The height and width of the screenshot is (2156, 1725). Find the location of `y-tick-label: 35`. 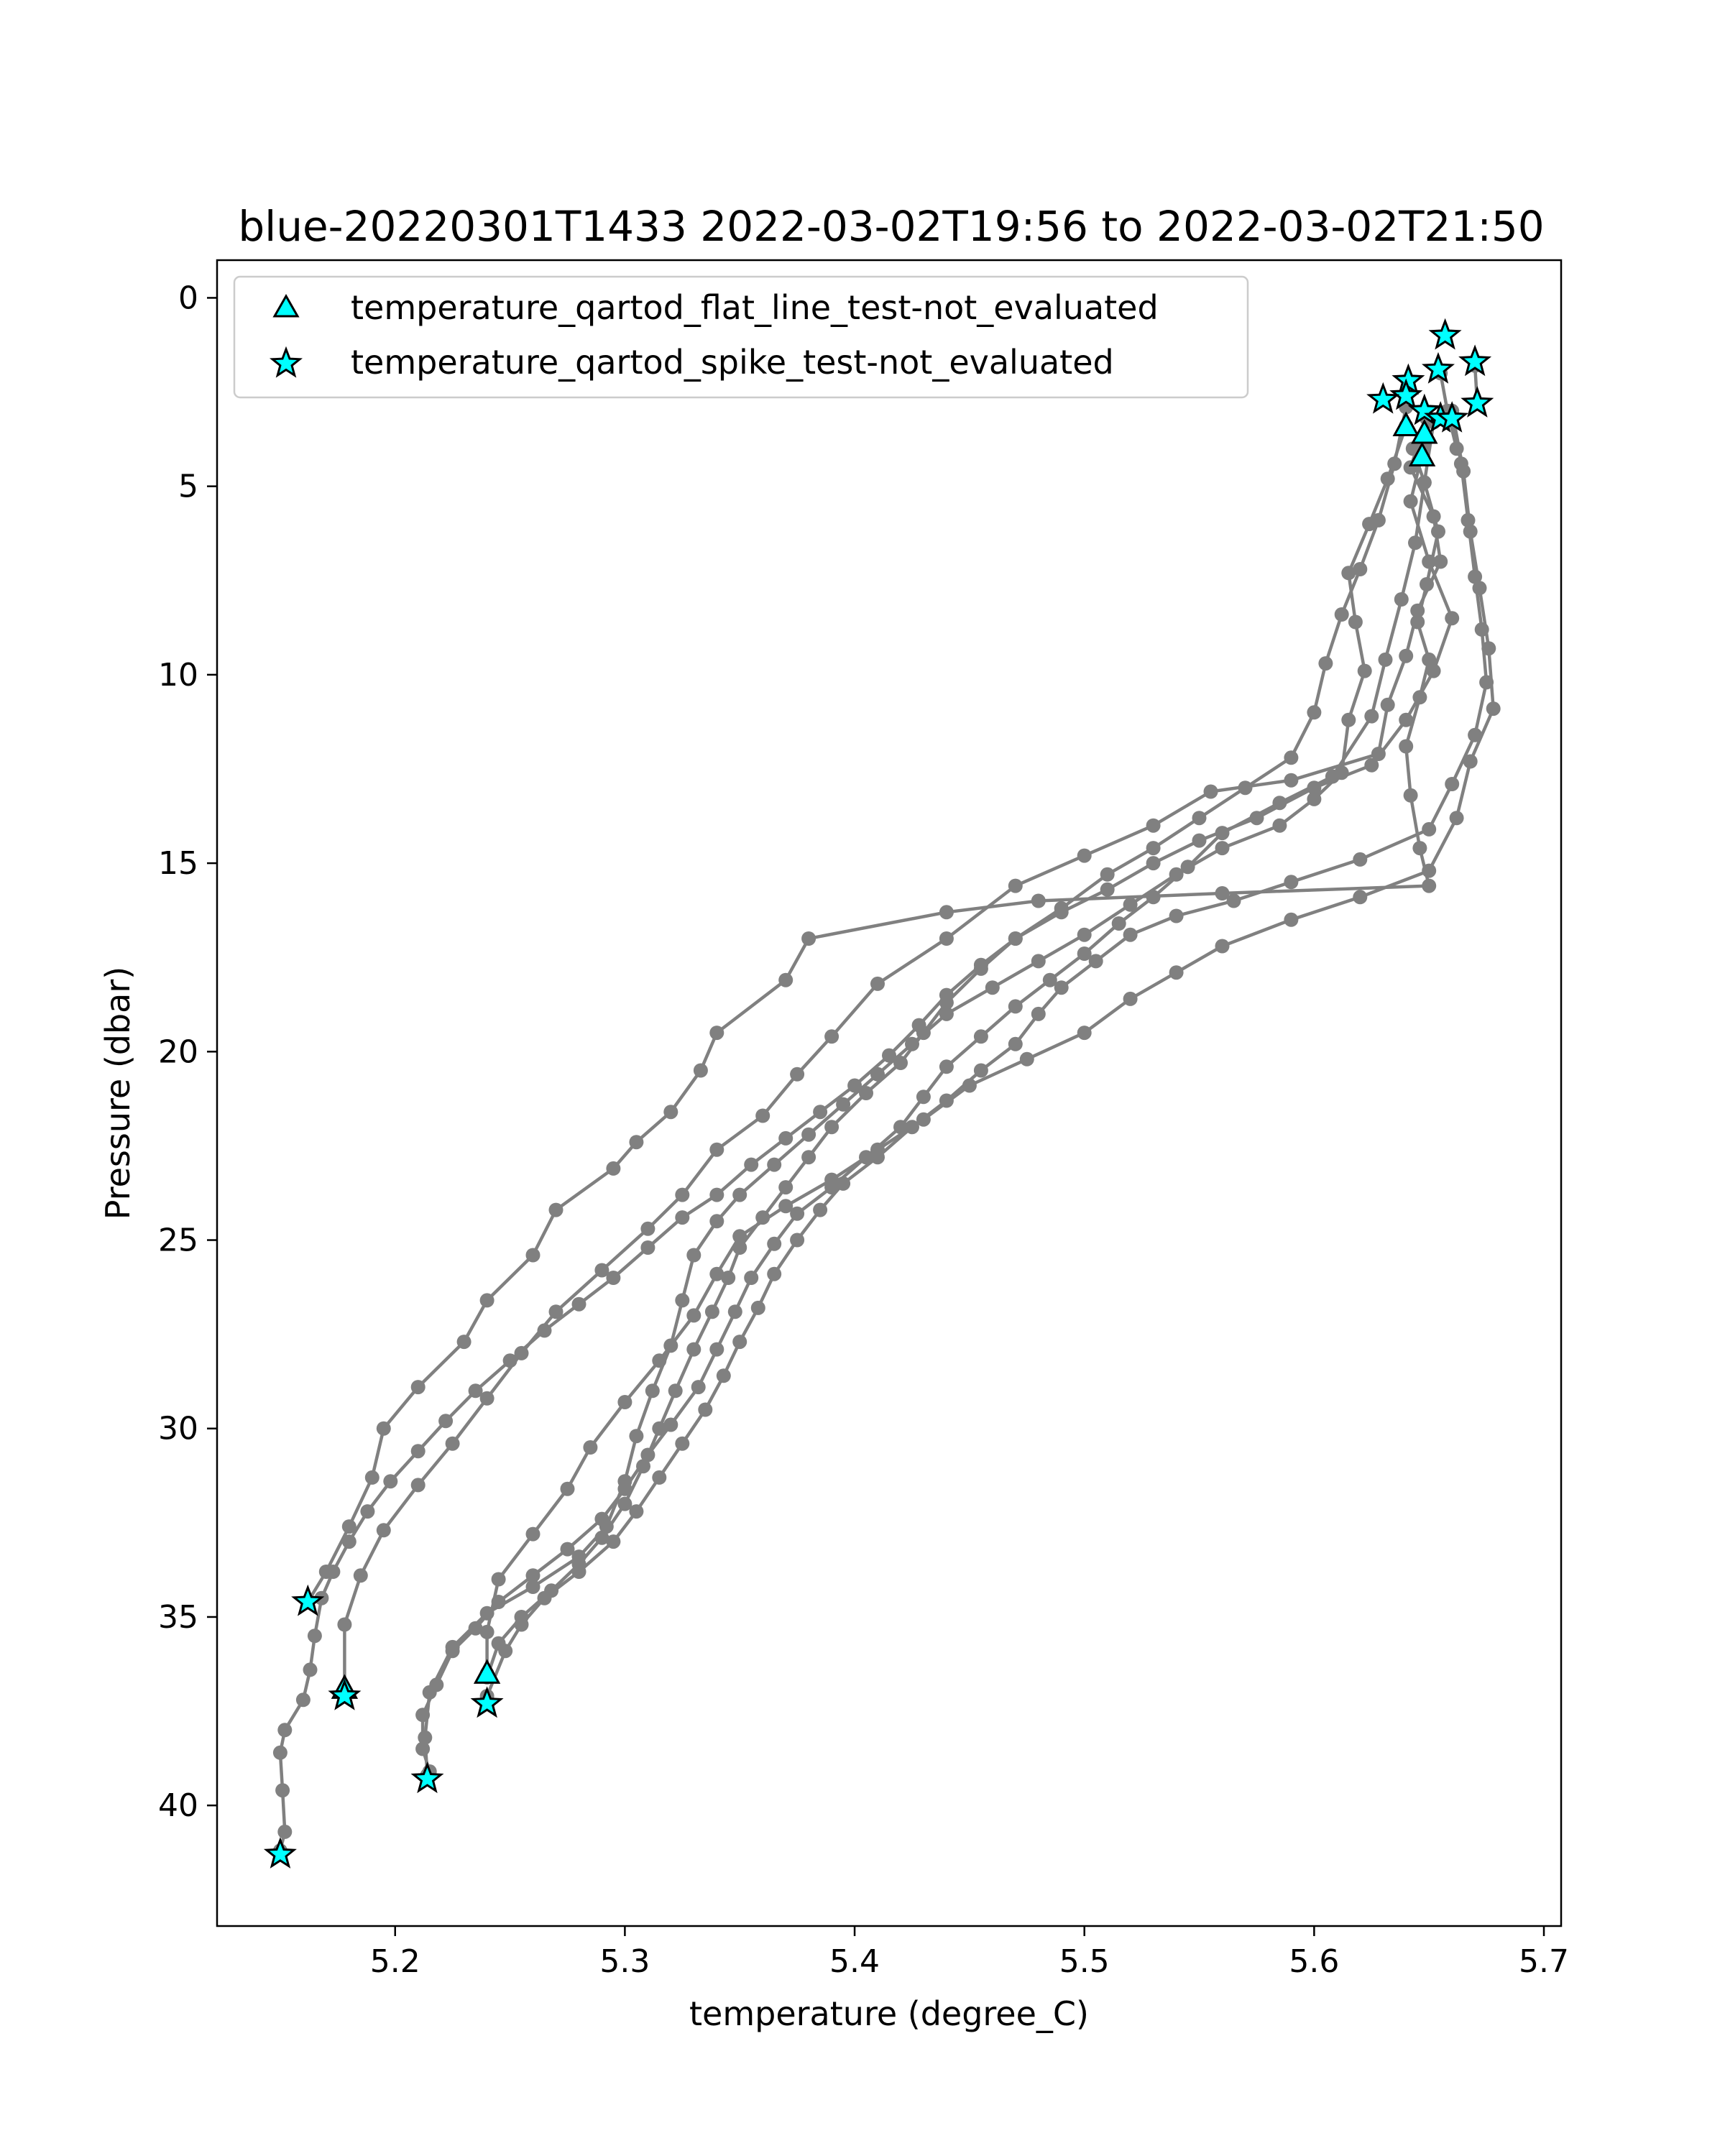

y-tick-label: 35 is located at coordinates (178, 1618).